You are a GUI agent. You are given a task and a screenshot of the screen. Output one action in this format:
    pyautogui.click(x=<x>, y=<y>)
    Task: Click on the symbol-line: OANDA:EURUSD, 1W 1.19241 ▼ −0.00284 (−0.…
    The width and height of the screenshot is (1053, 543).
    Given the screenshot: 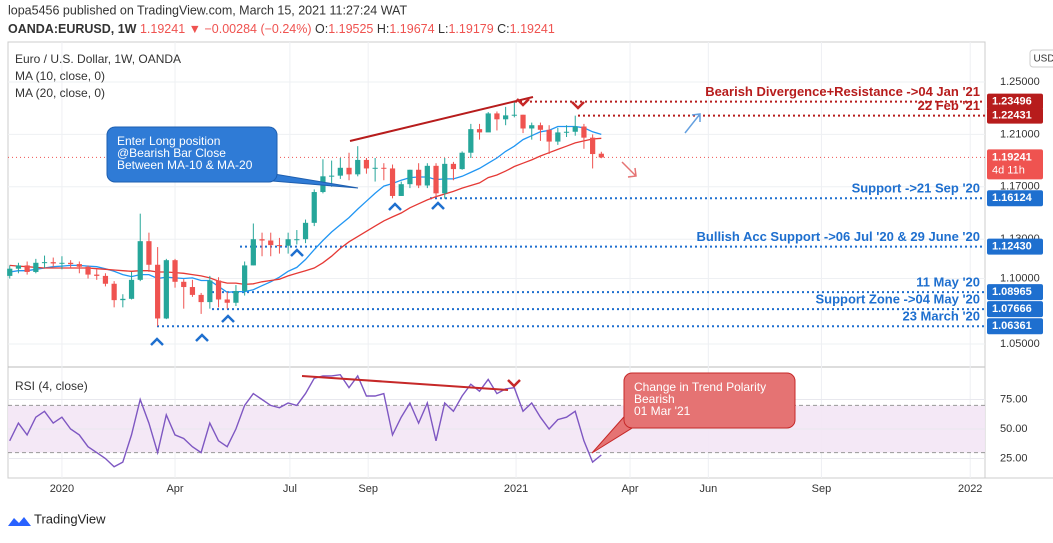 What is the action you would take?
    pyautogui.click(x=281, y=29)
    